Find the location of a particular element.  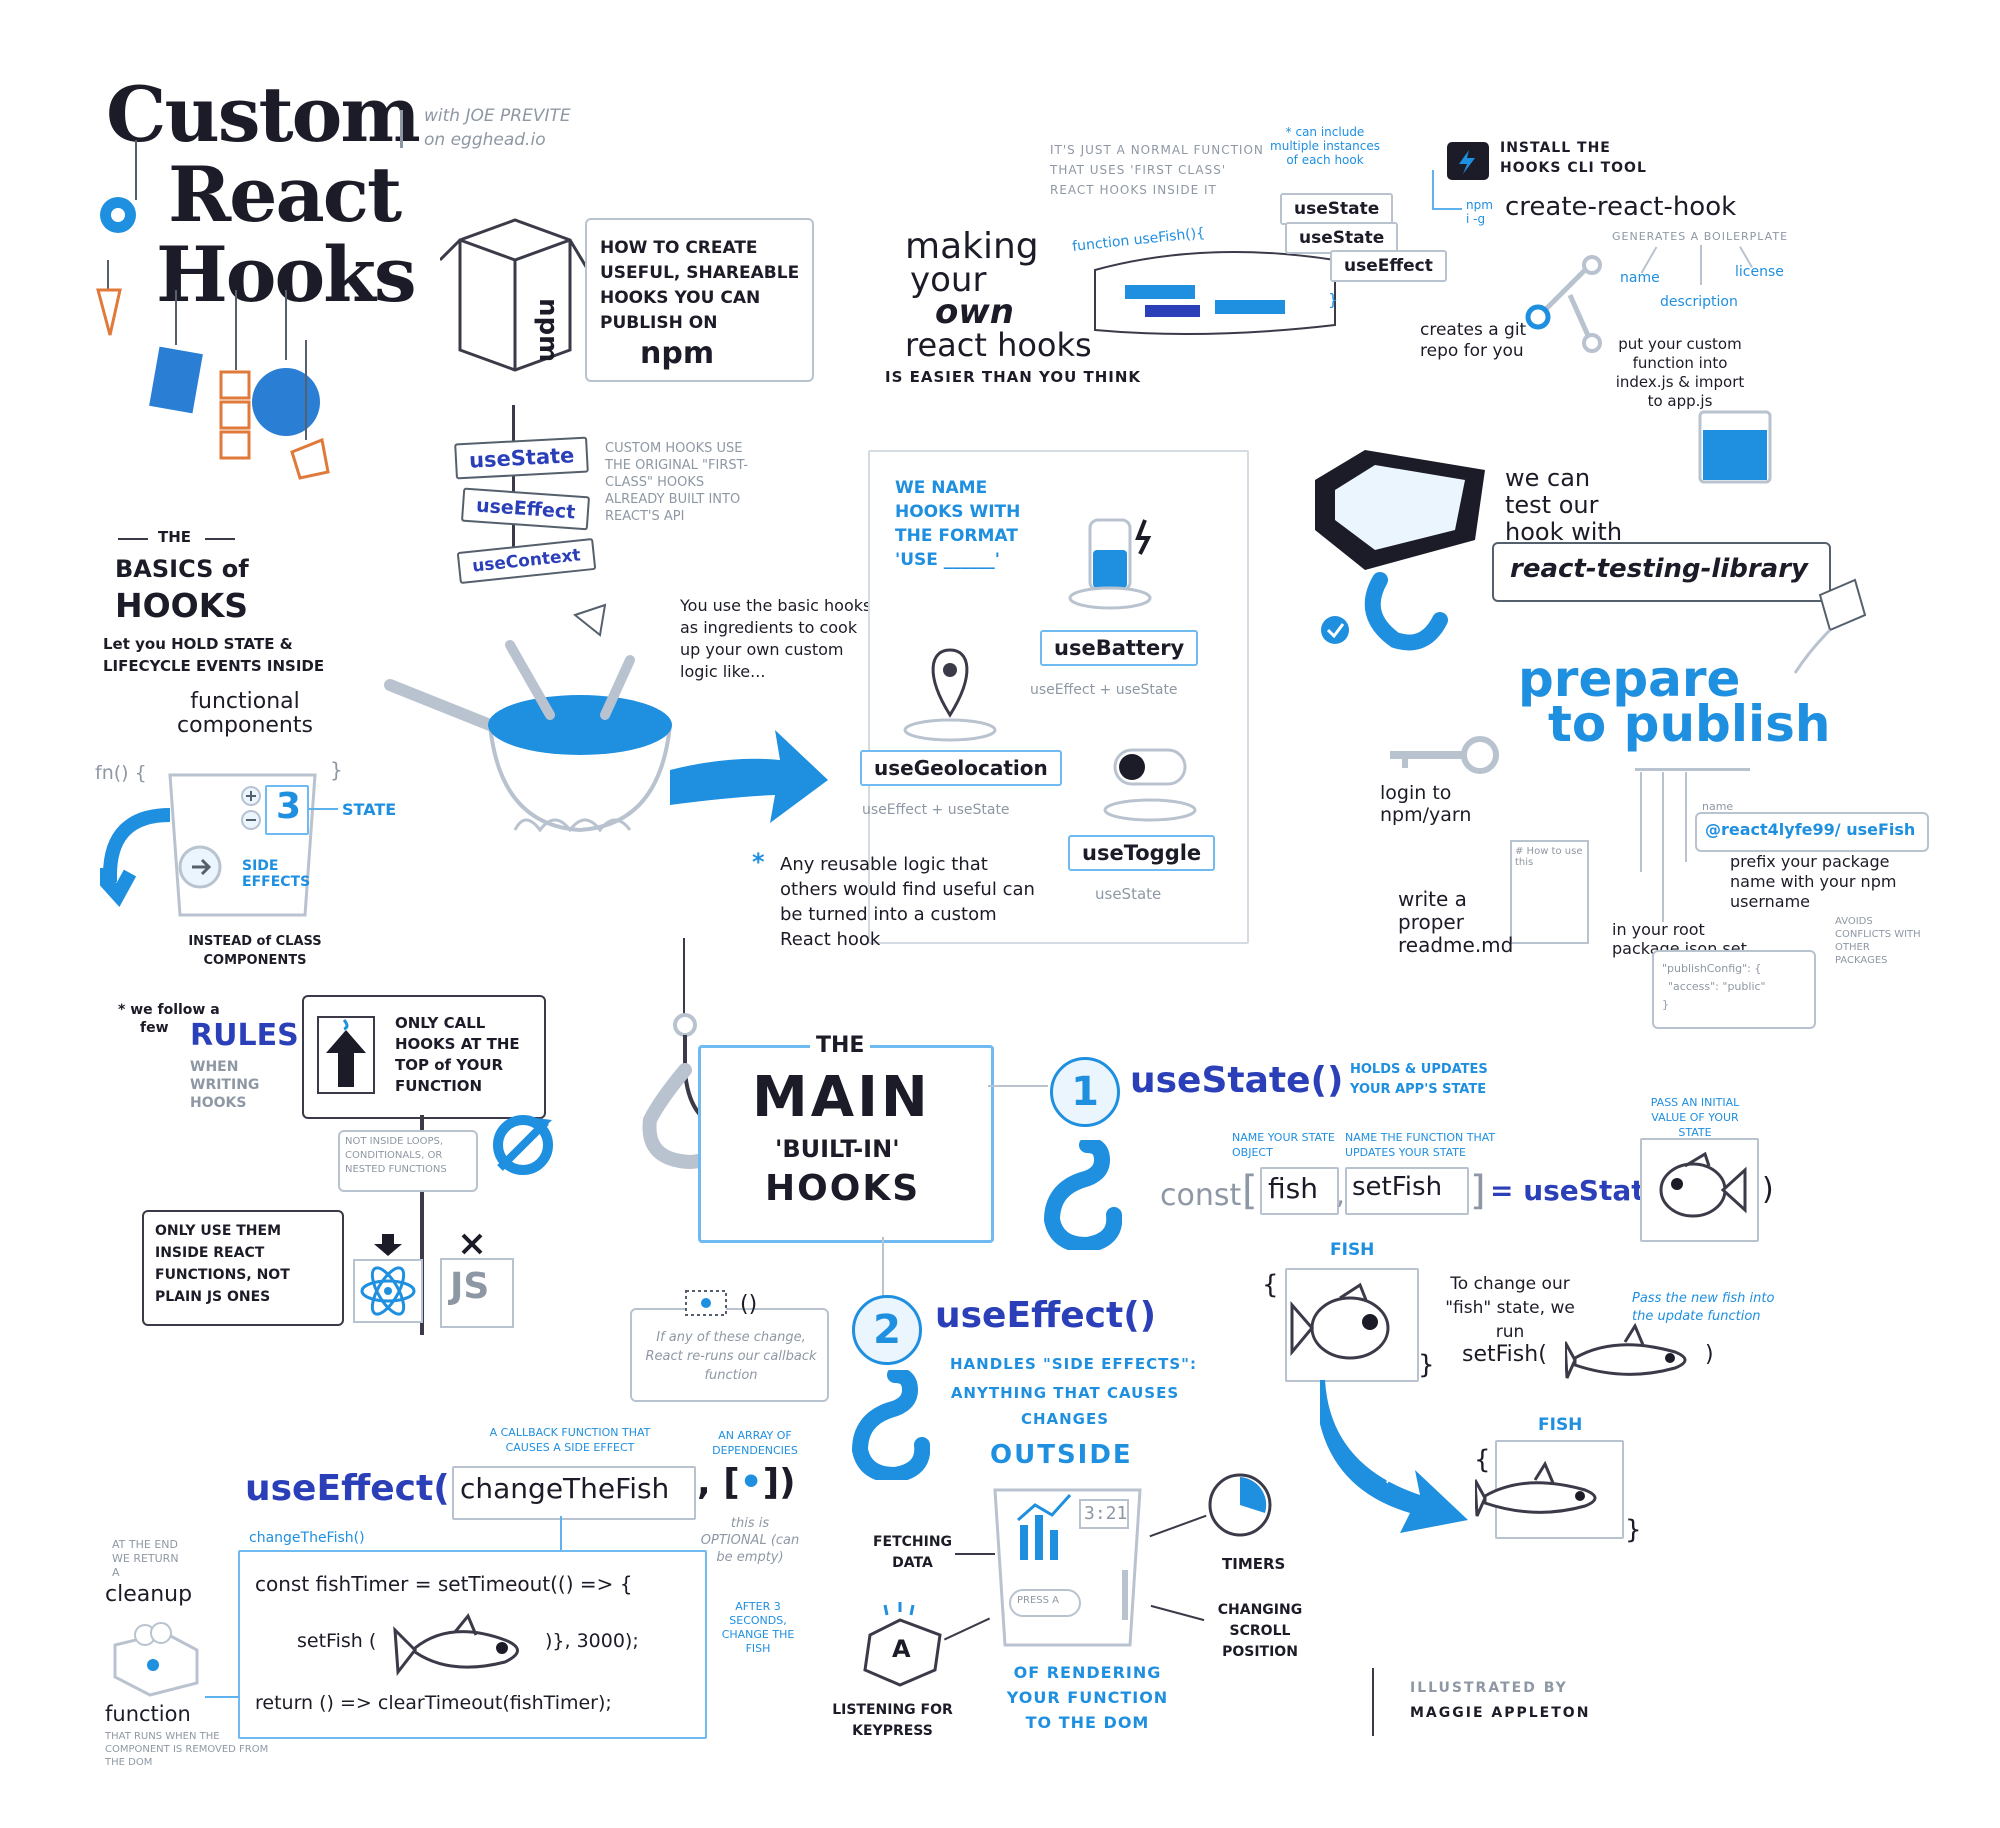

deps-note-box is located at coordinates (729, 1355).